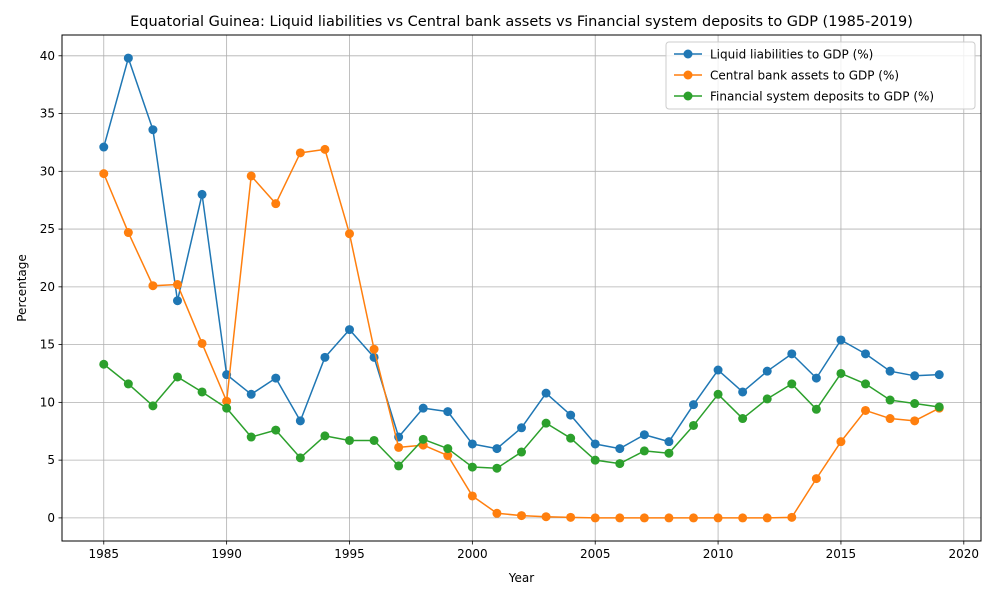  What do you see at coordinates (22, 288) in the screenshot?
I see `y-axis-label: Percentage` at bounding box center [22, 288].